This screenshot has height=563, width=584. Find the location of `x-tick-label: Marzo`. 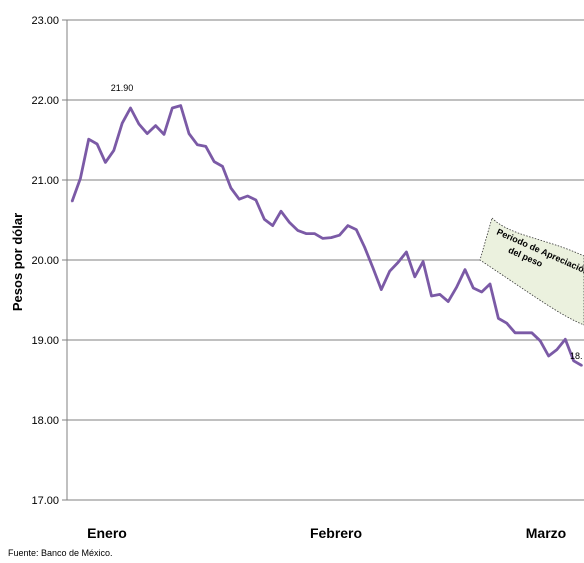

x-tick-label: Marzo is located at coordinates (546, 533).